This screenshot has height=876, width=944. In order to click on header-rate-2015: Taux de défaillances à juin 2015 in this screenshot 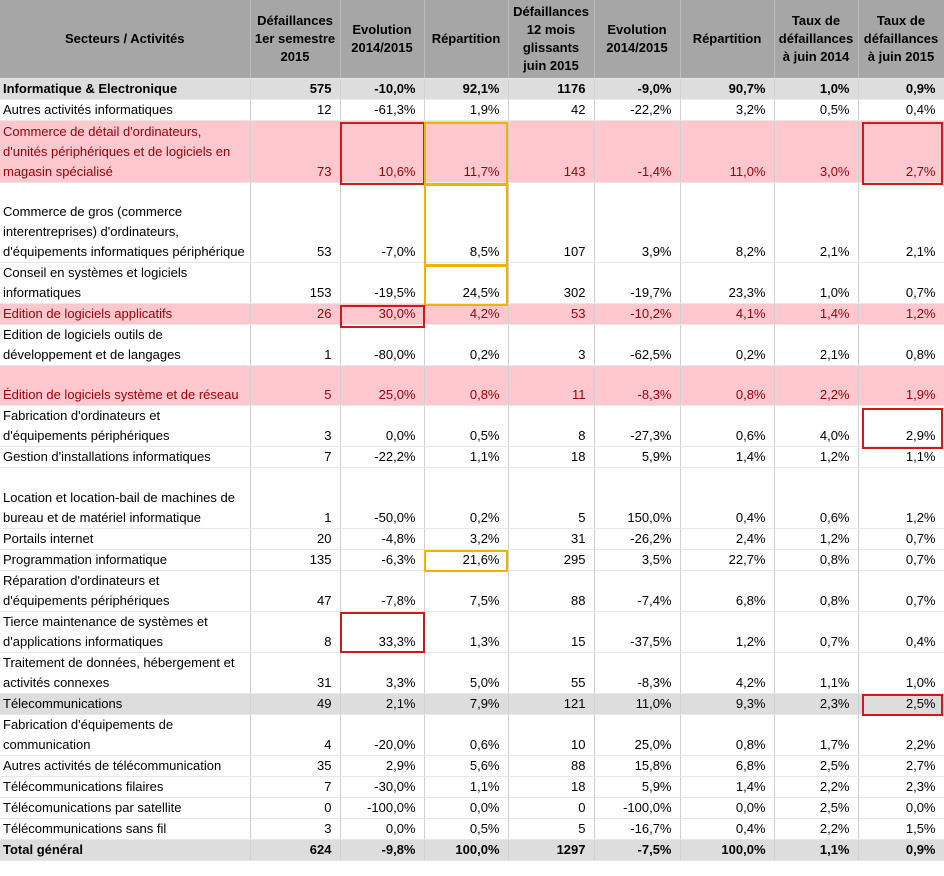, I will do `click(901, 39)`.